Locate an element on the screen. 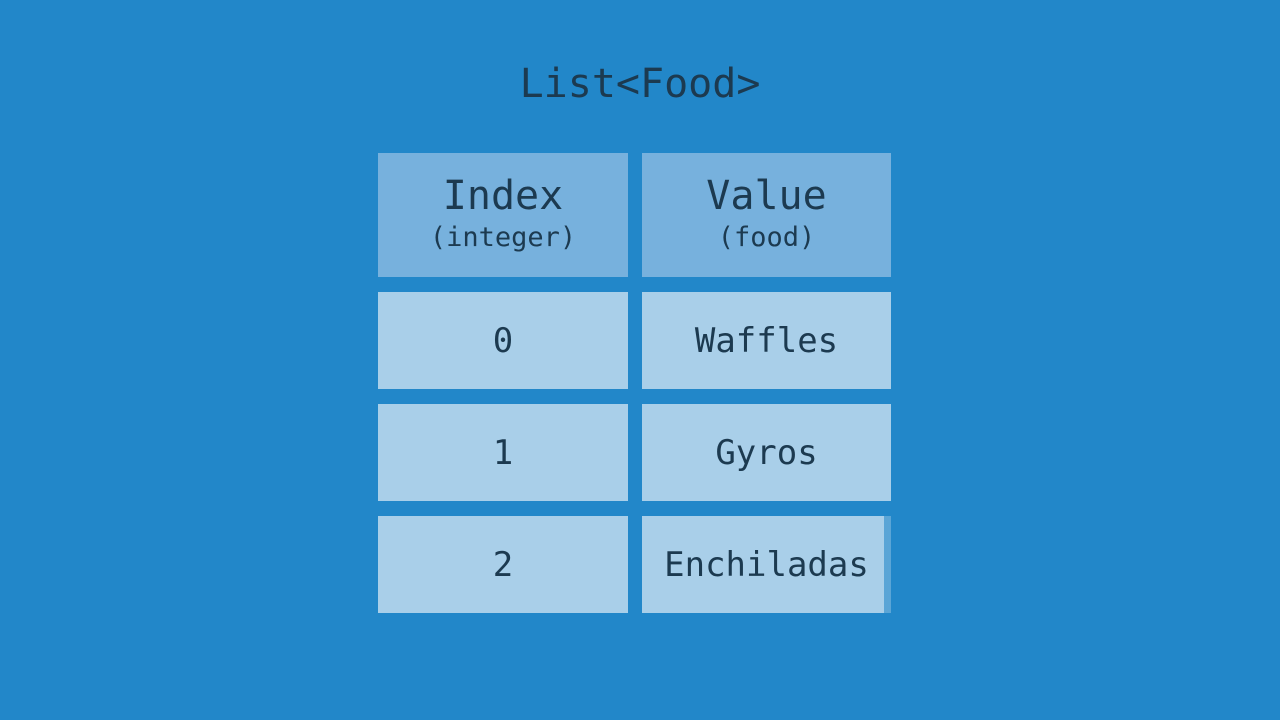  value-header-label: Value is located at coordinates (766, 196).